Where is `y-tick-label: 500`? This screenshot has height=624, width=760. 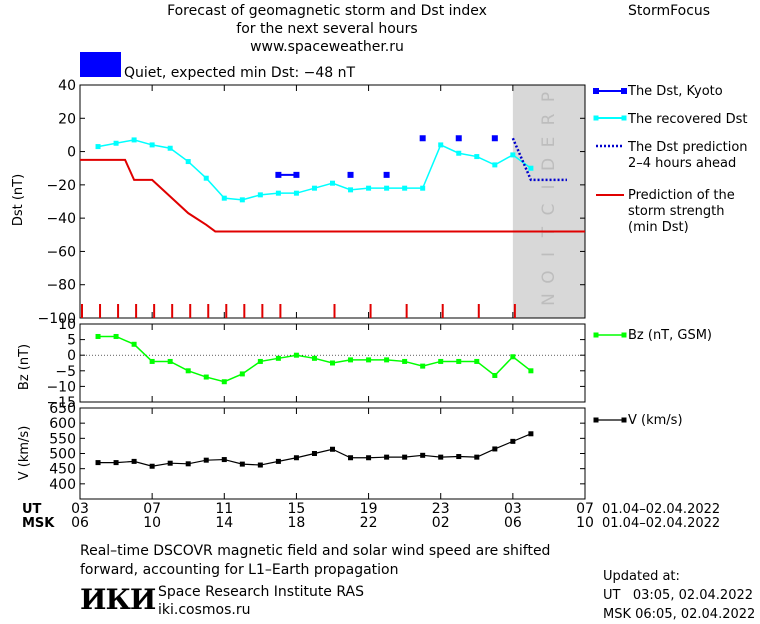 y-tick-label: 500 is located at coordinates (62, 455).